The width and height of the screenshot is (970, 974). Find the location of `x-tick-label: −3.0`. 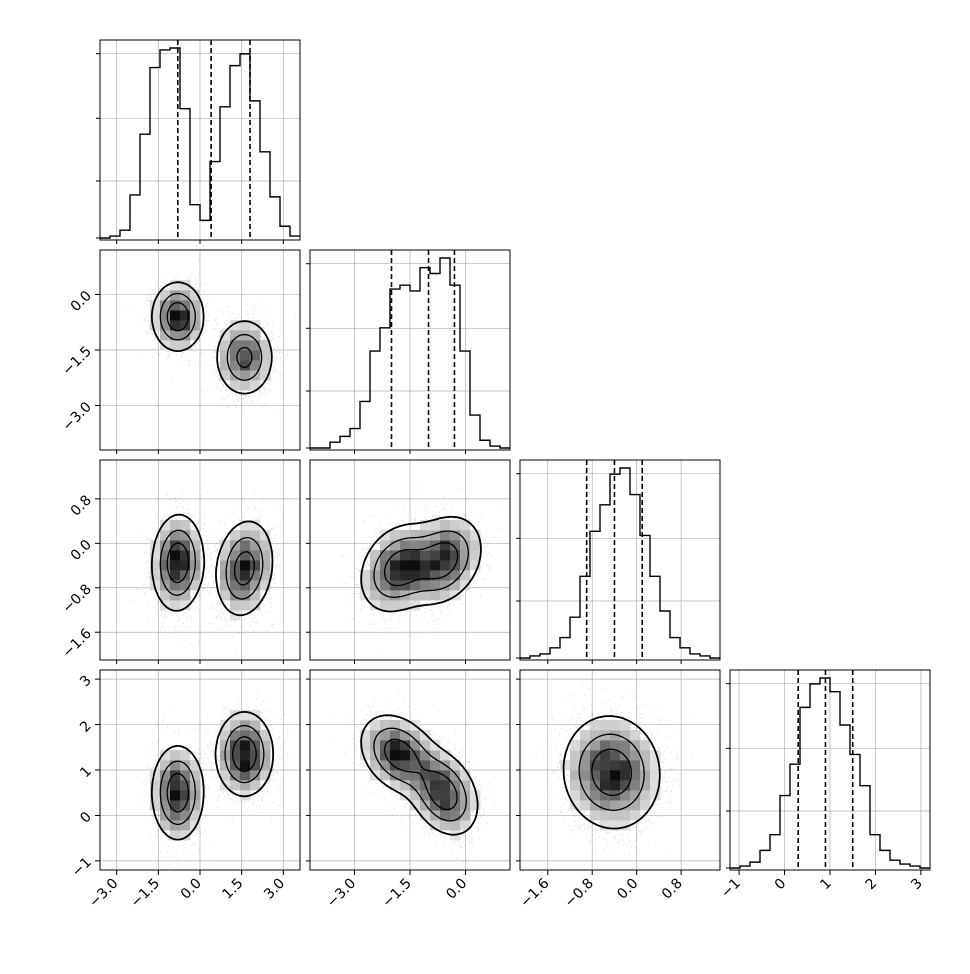

x-tick-label: −3.0 is located at coordinates (341, 893).